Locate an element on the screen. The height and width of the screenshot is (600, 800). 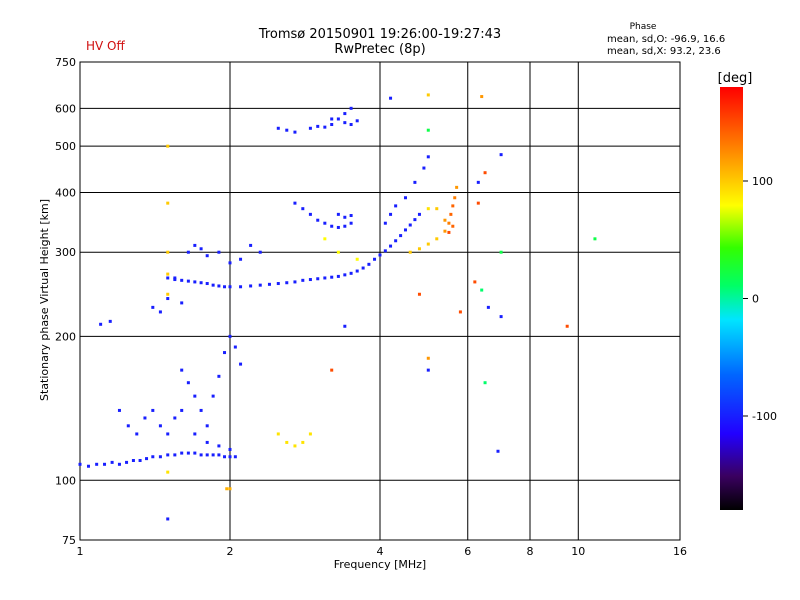
x-tick-label: 2 is located at coordinates (230, 551).